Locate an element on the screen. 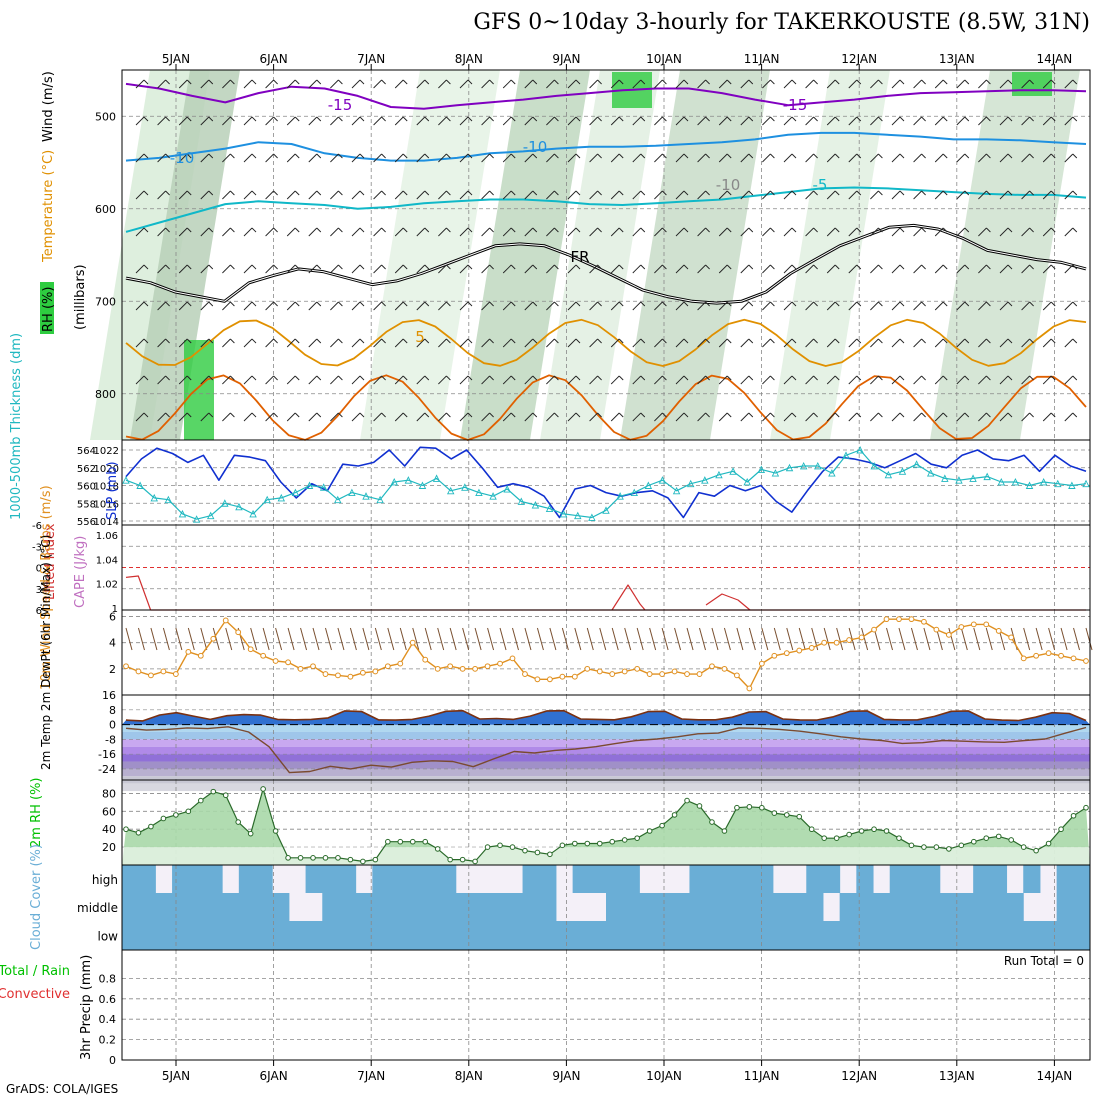  precip-convective-label: Convective is located at coordinates (35, 994).